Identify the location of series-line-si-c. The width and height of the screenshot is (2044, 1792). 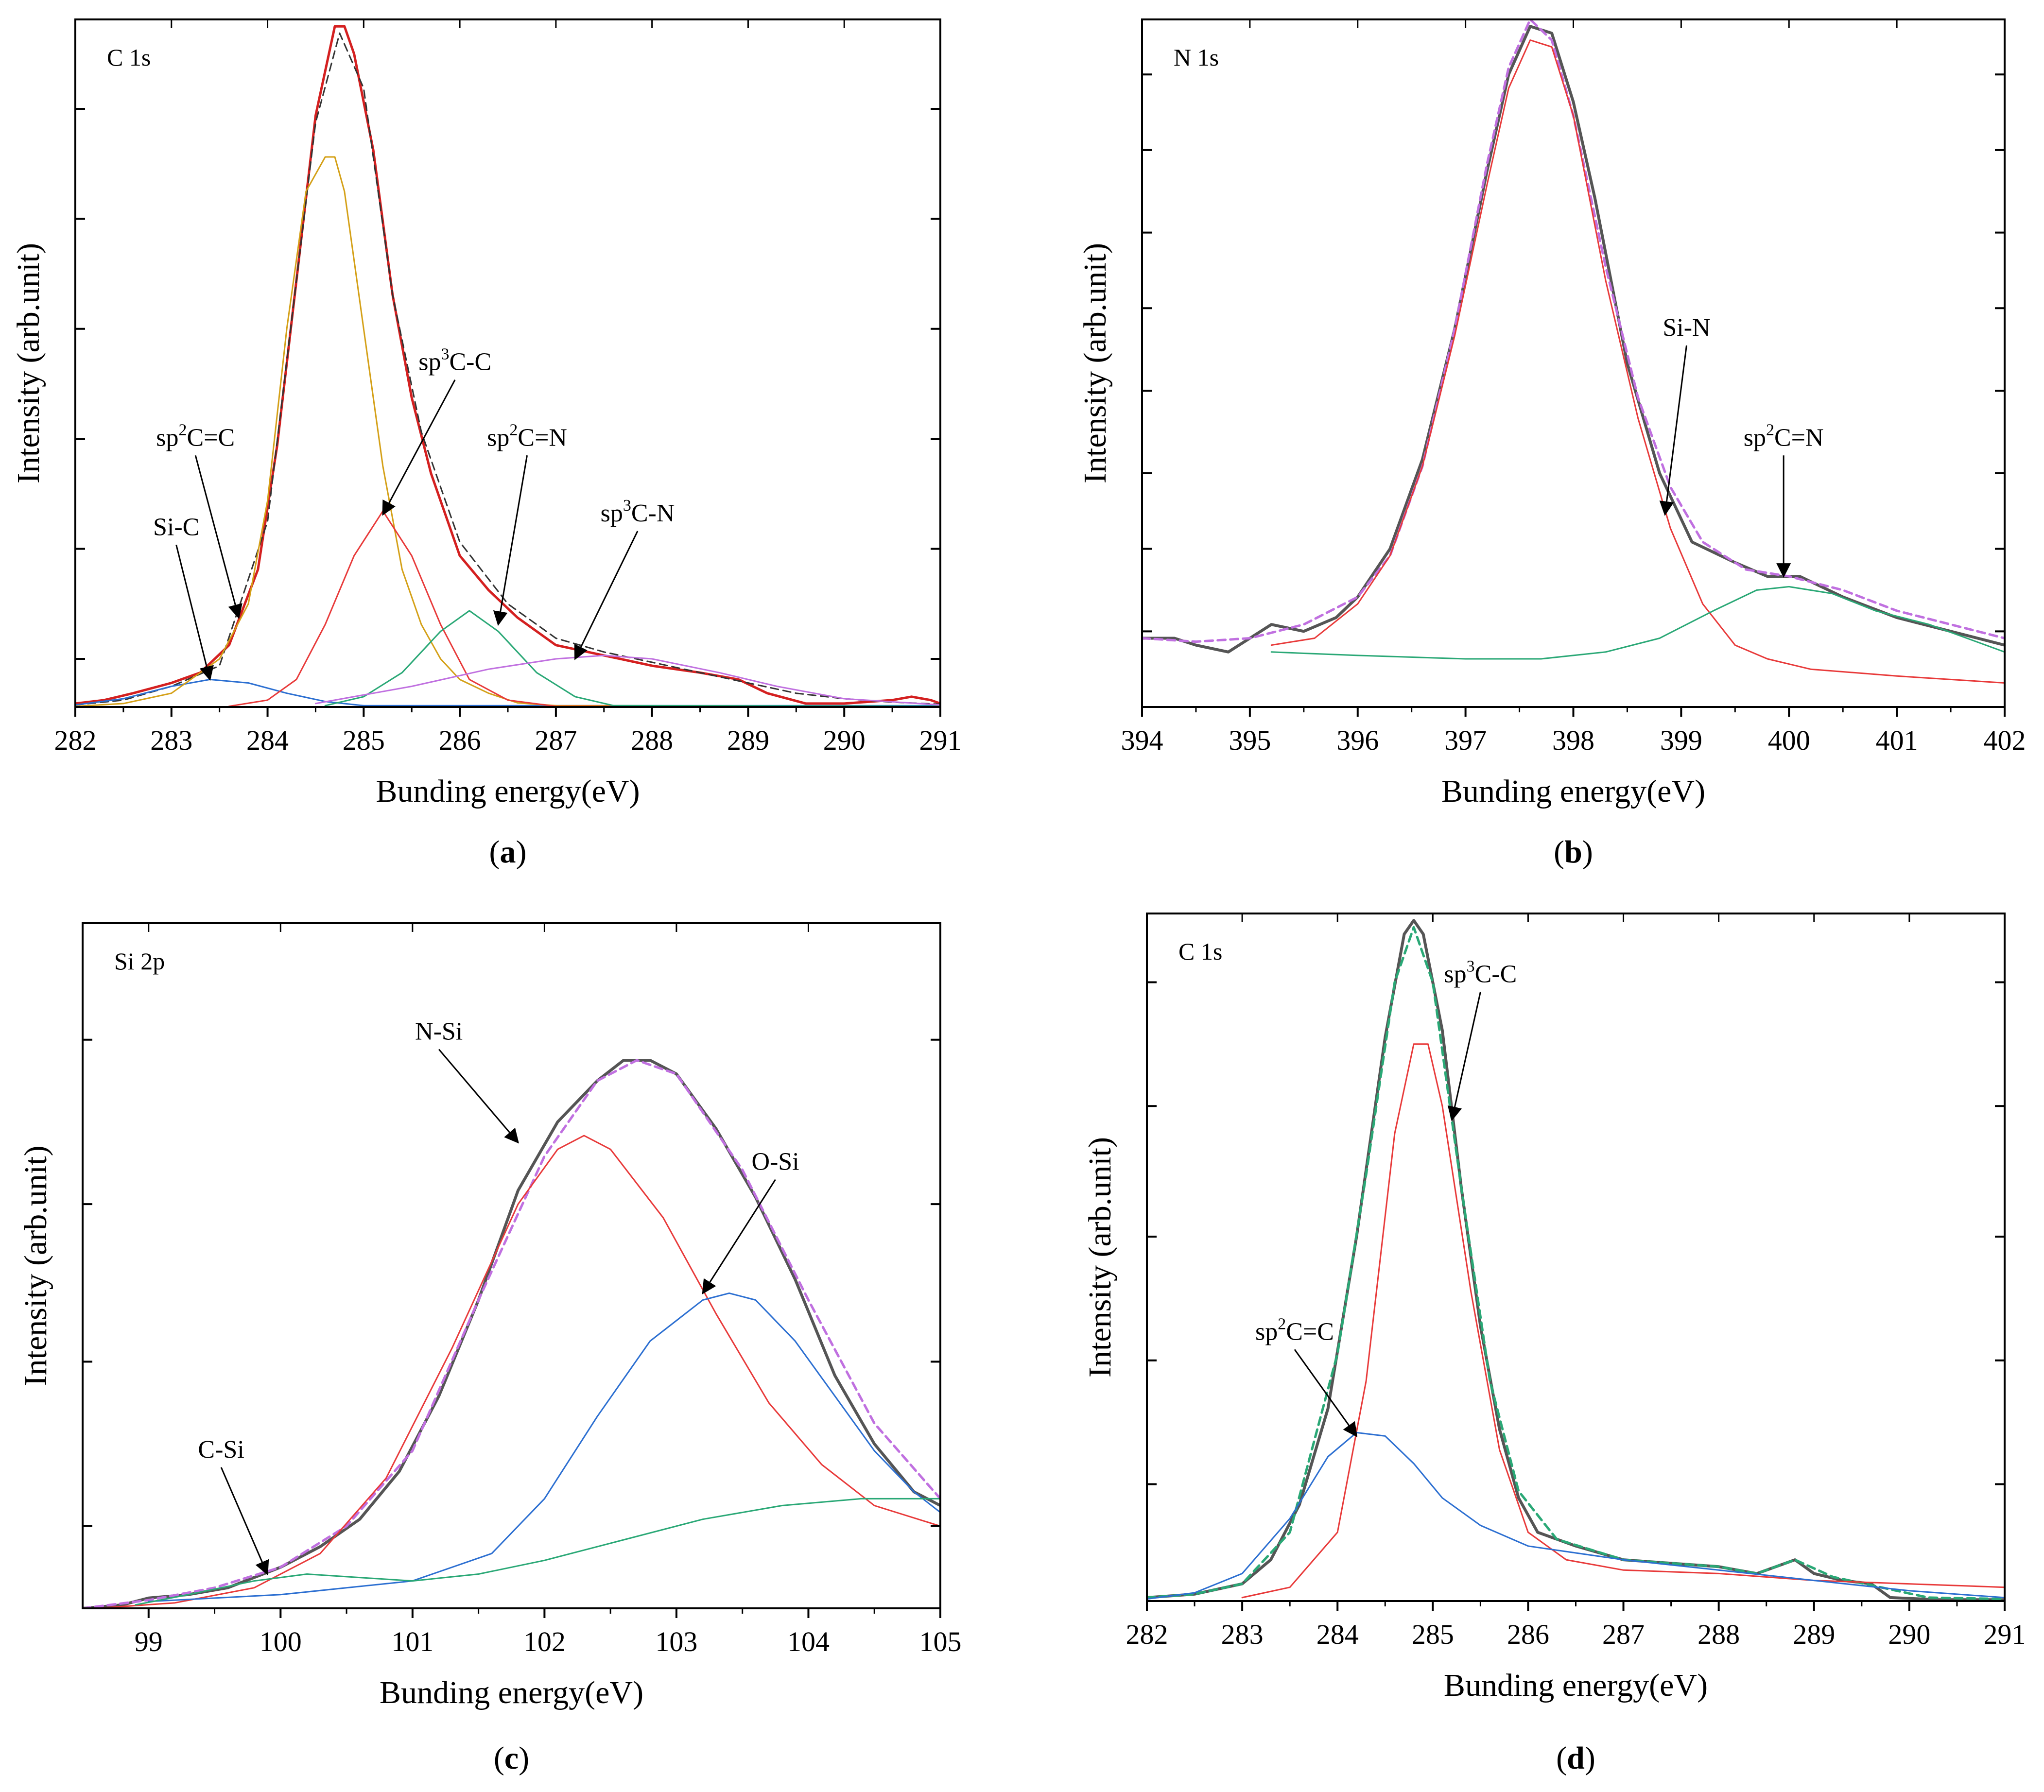
(507, 692).